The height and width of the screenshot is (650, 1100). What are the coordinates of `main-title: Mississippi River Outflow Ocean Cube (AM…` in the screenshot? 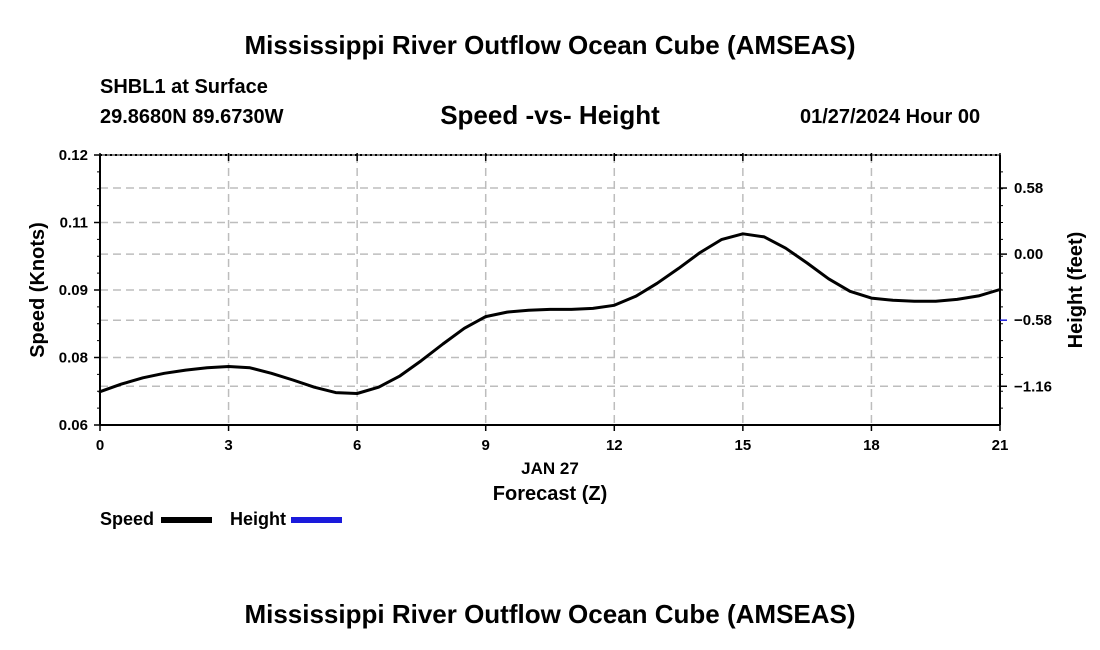 It's located at (550, 45).